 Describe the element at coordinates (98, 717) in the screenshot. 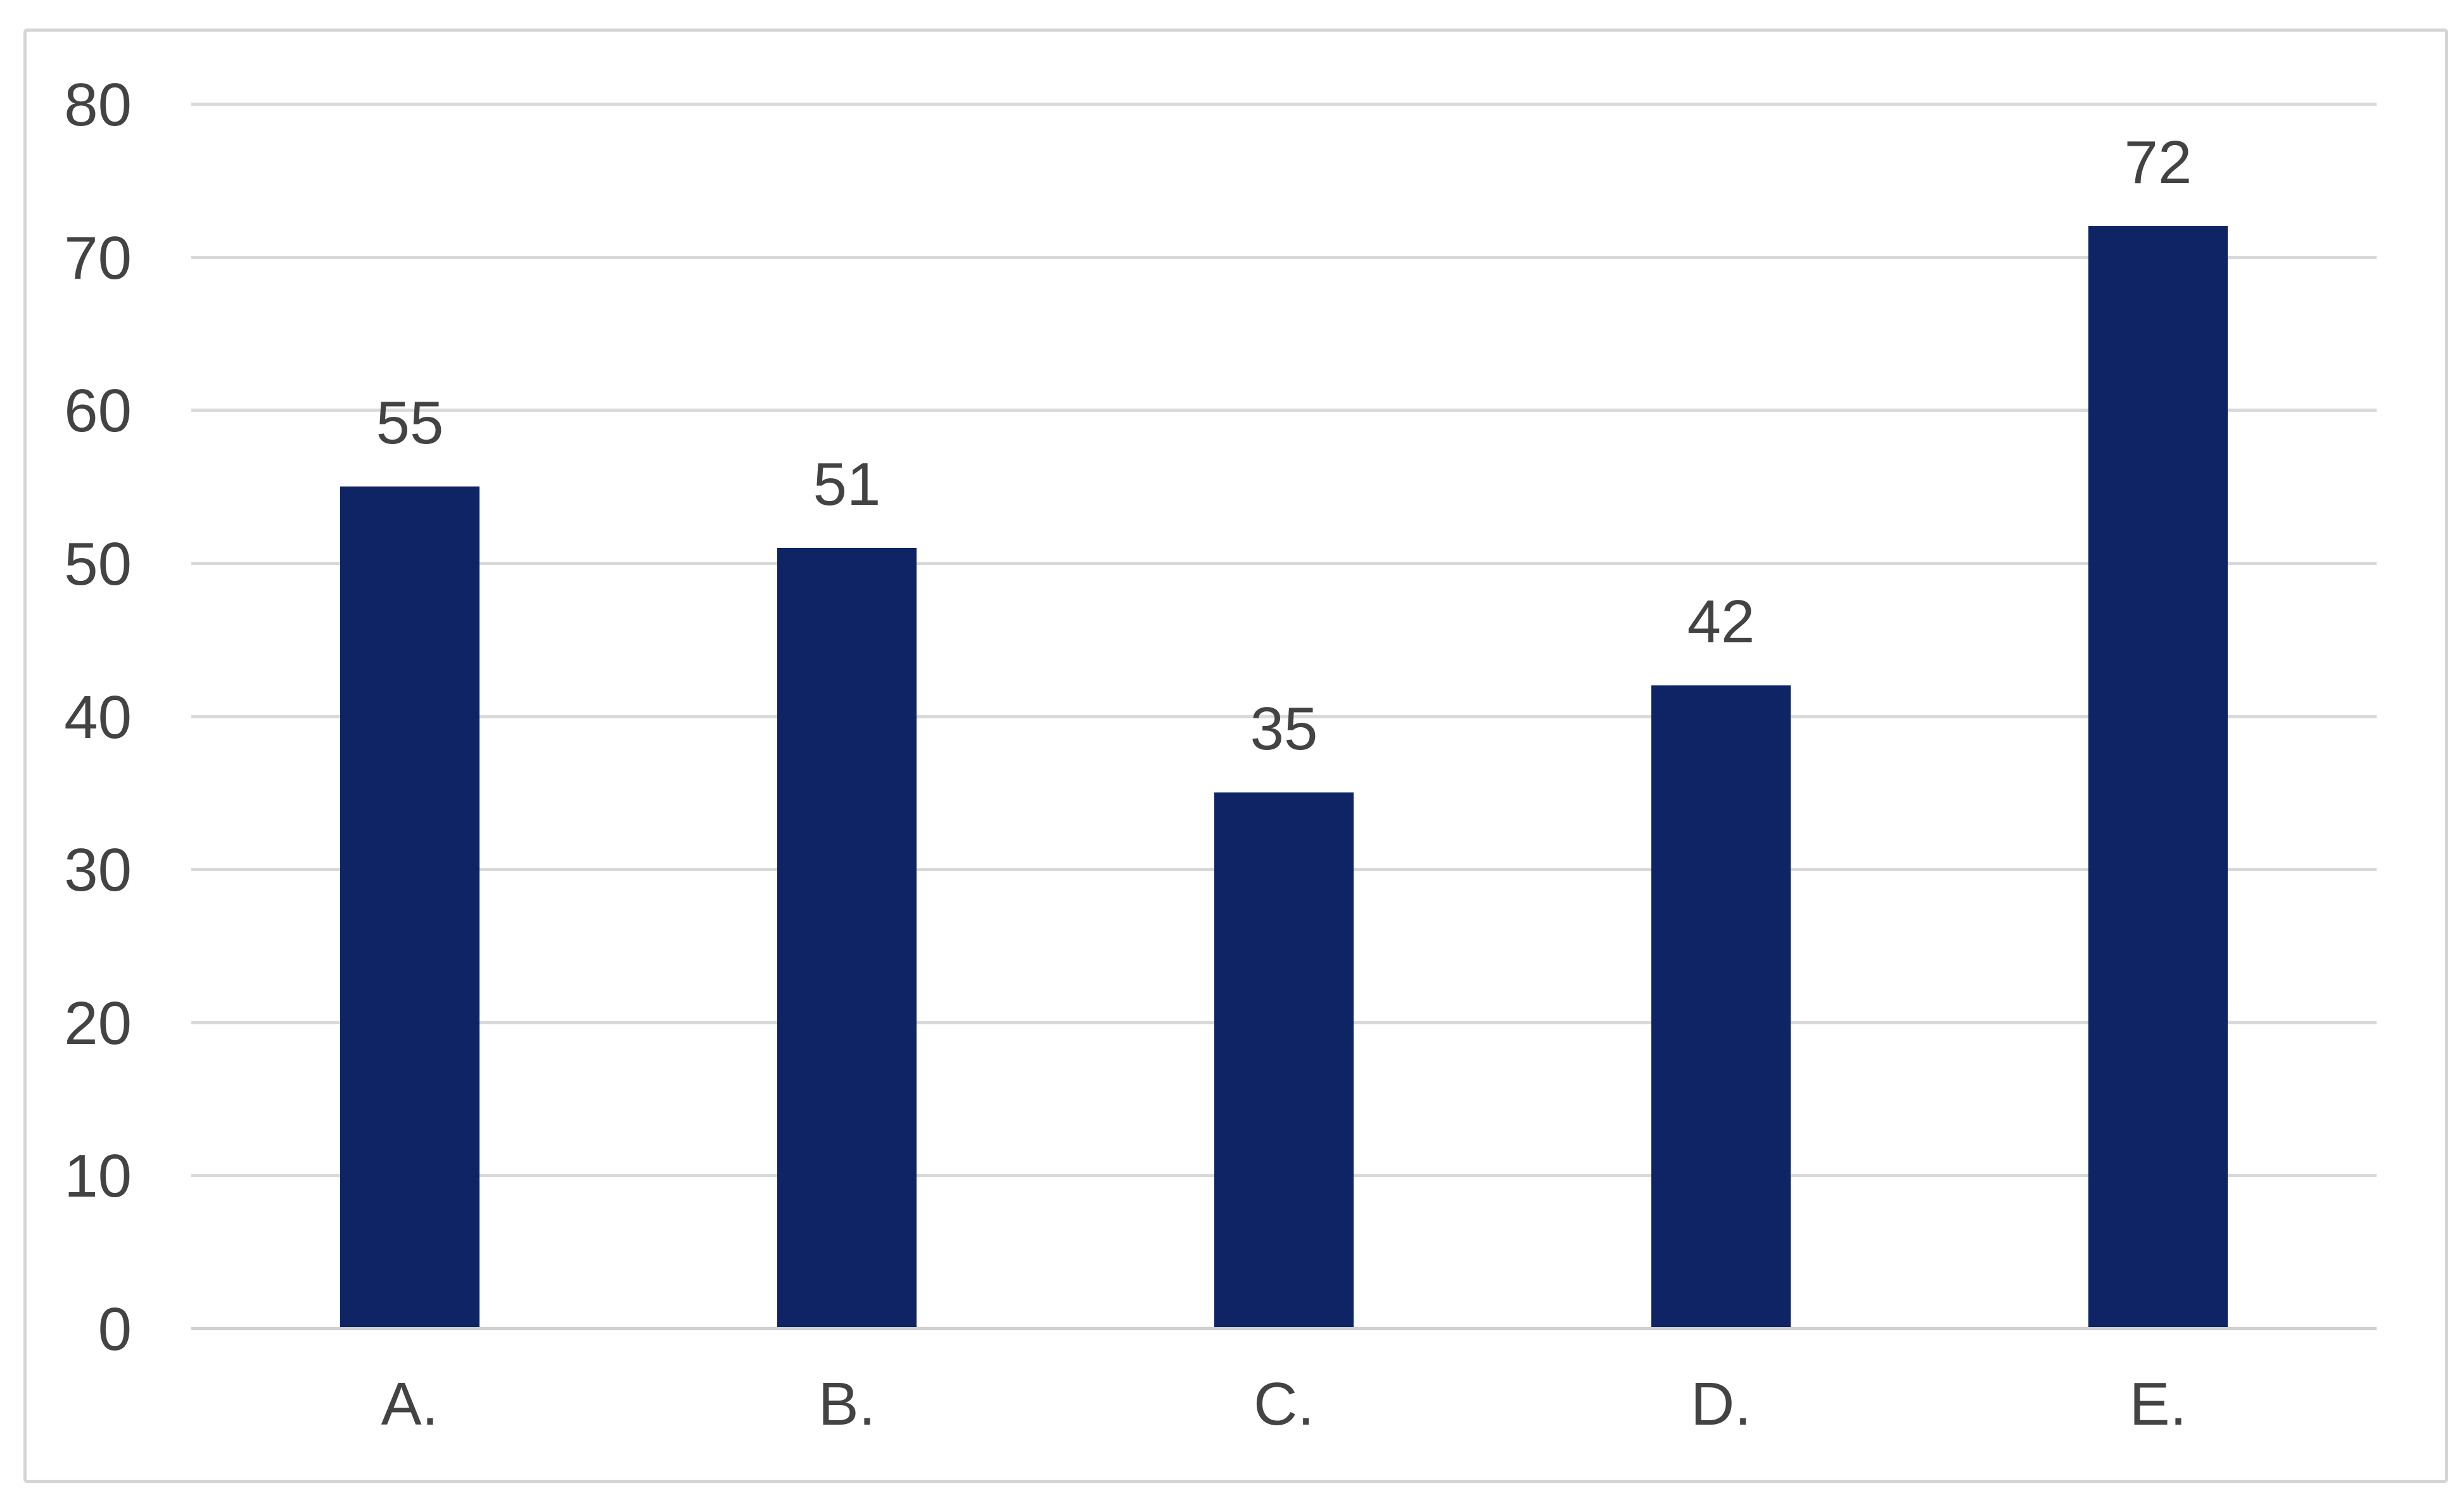

I see `y-axis-tick-label-40: 40` at that location.